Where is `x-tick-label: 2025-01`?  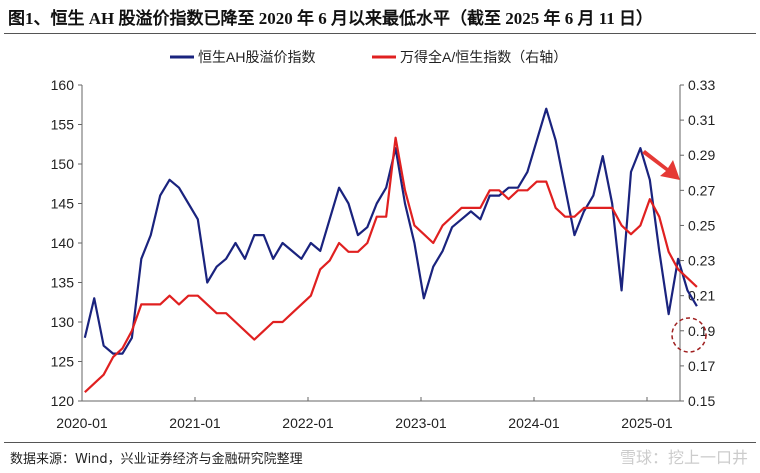 x-tick-label: 2025-01 is located at coordinates (647, 423).